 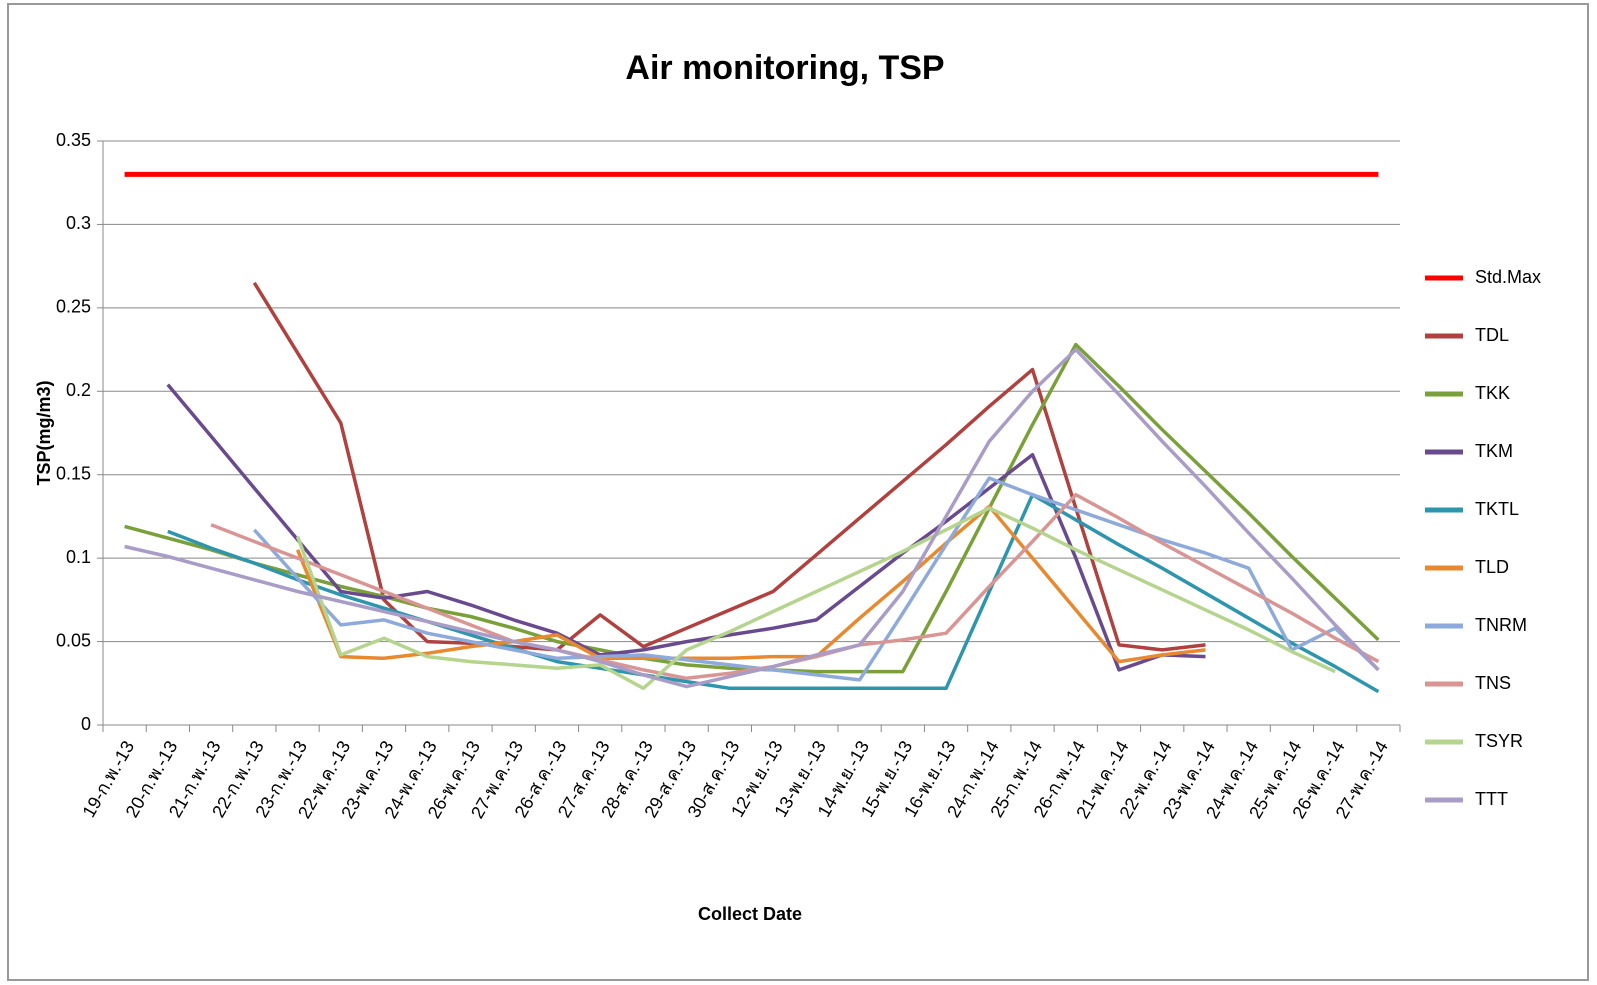 What do you see at coordinates (1491, 799) in the screenshot?
I see `legend-label: TTT` at bounding box center [1491, 799].